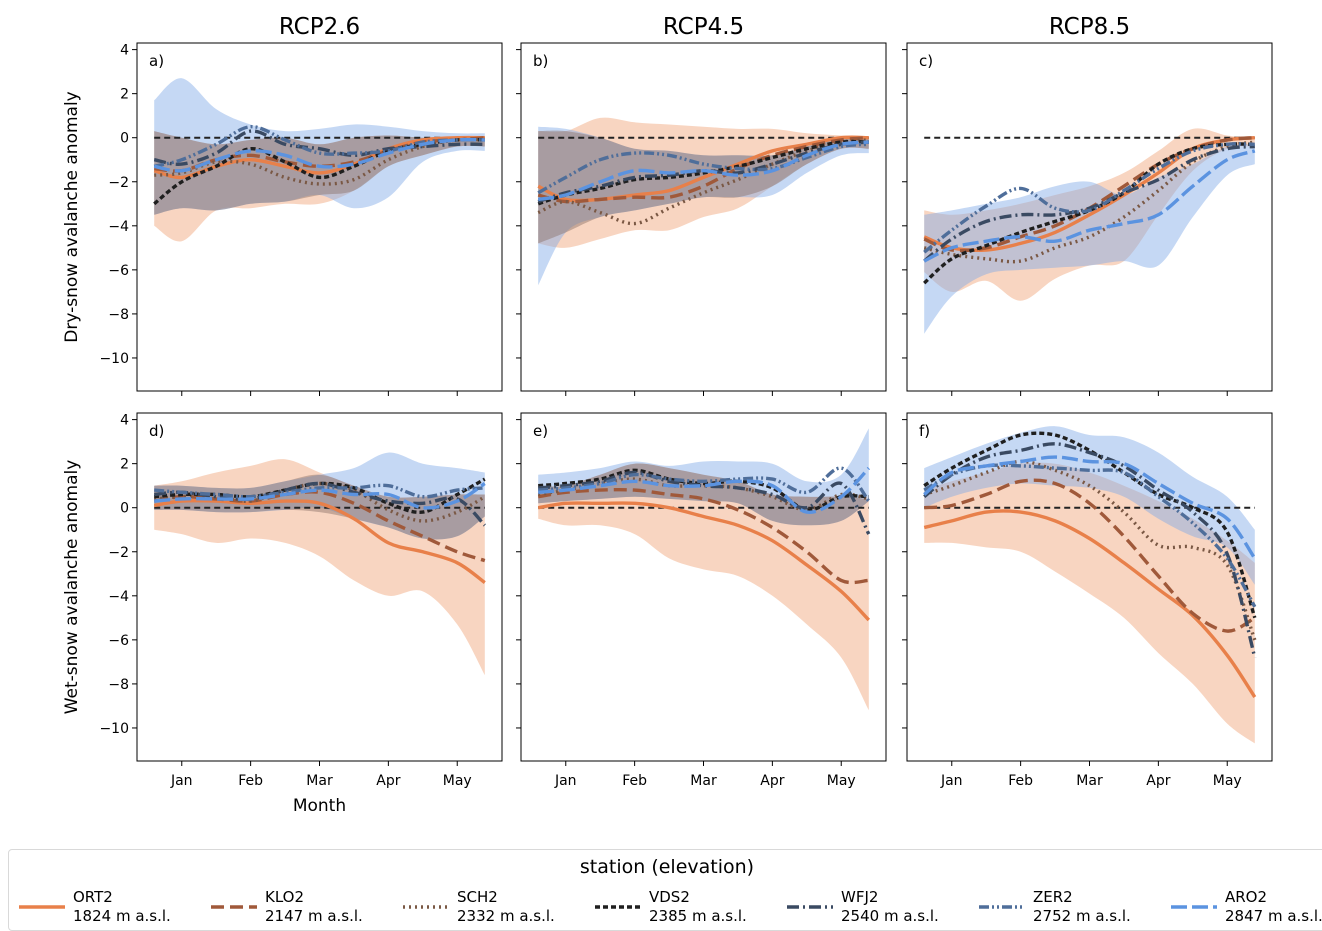 The width and height of the screenshot is (1322, 931). What do you see at coordinates (703, 27) in the screenshot?
I see `column-title-1: RCP4.5` at bounding box center [703, 27].